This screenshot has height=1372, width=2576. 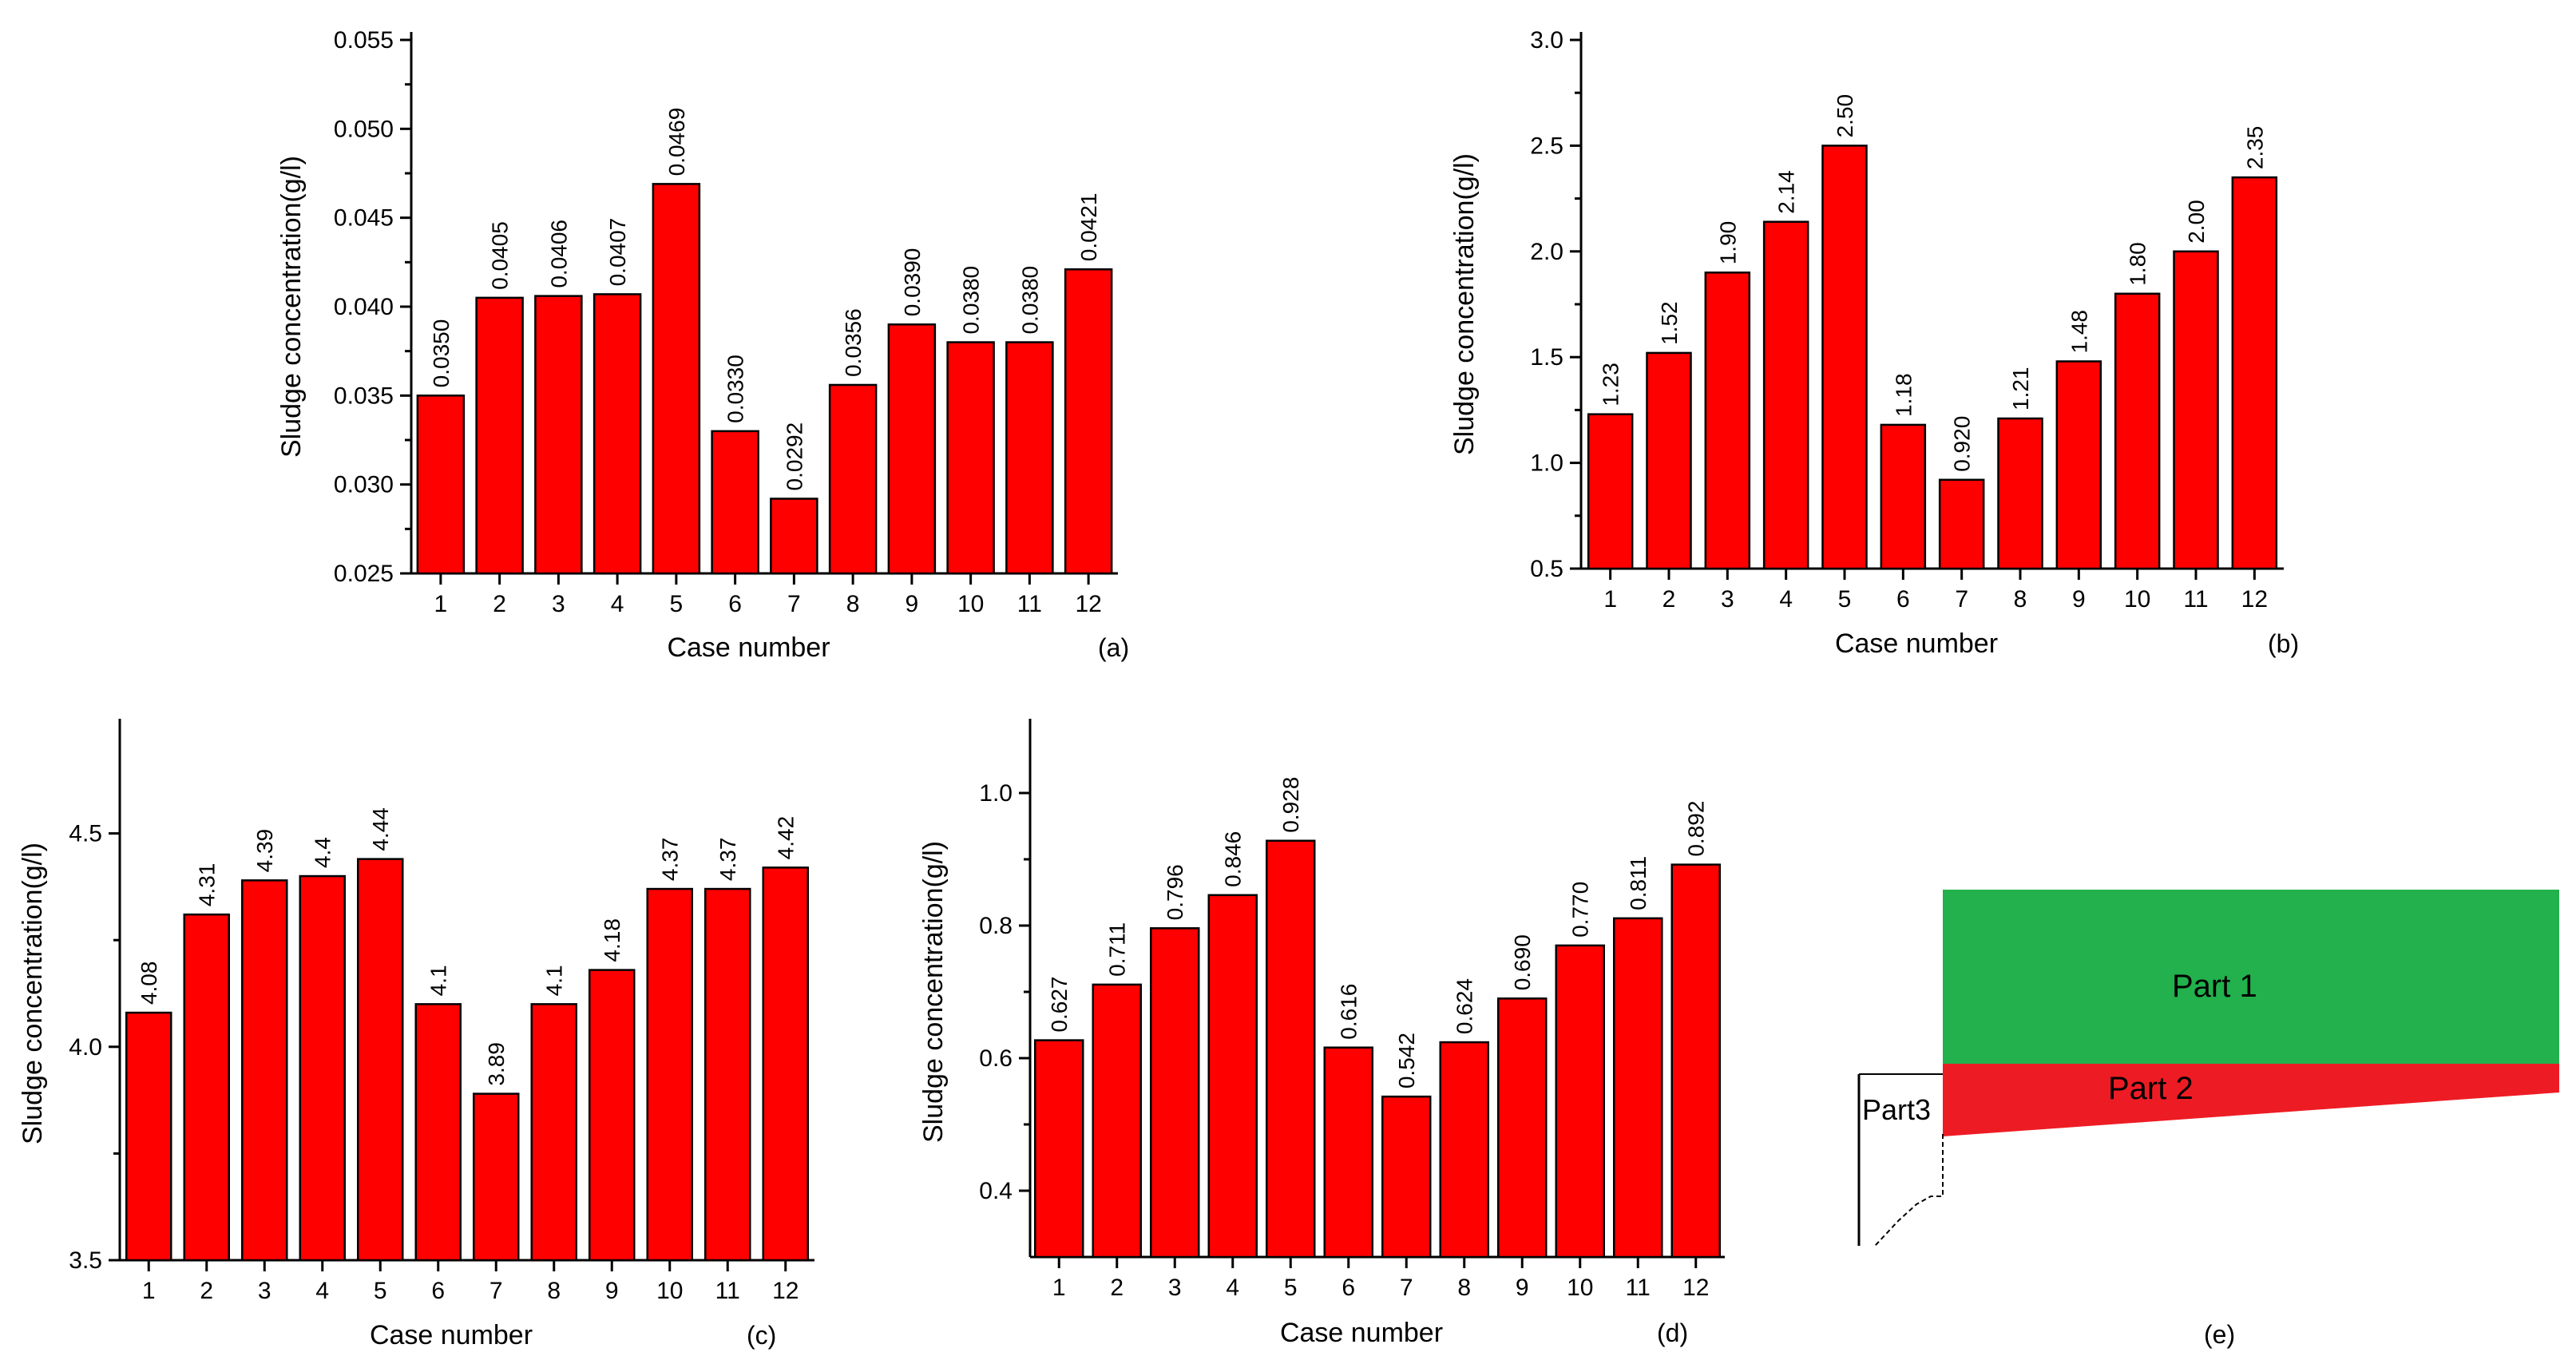 I want to click on x-tick-label: 11, so click(x=1029, y=604).